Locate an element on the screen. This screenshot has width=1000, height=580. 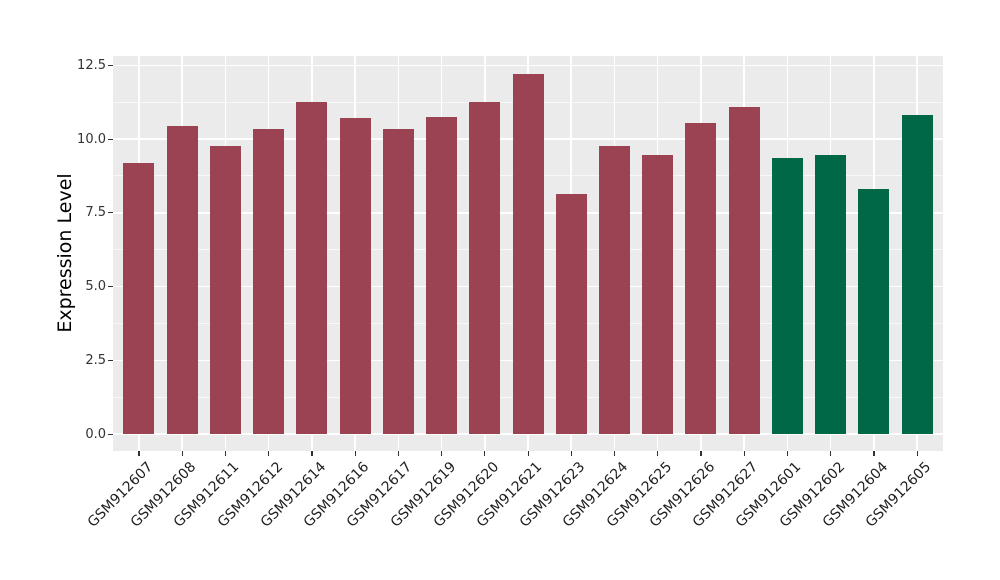
y-tick-label: 12.5 is located at coordinates (91, 65).